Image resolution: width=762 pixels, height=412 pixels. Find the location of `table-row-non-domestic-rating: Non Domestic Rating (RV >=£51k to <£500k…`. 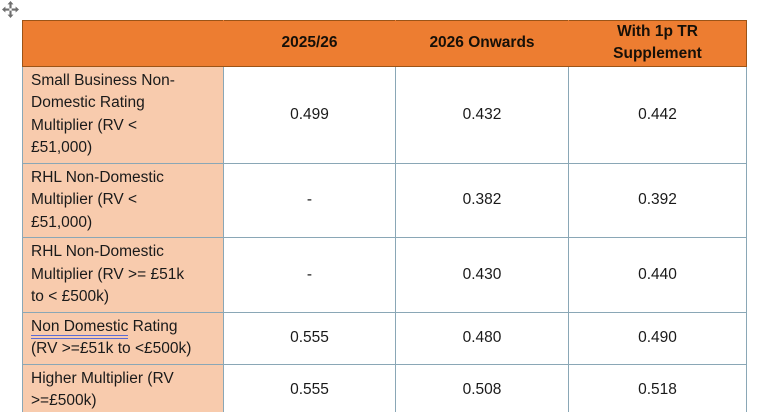

table-row-non-domestic-rating: Non Domestic Rating (RV >=£51k to <£500k… is located at coordinates (384, 338).